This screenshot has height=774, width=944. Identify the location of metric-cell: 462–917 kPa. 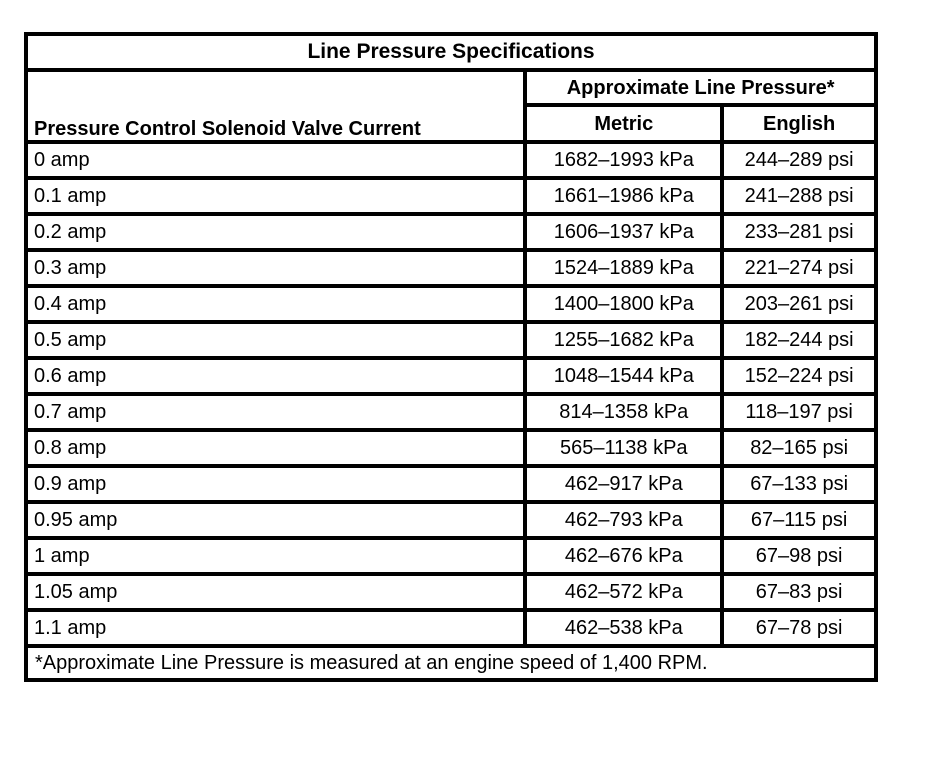
(624, 484).